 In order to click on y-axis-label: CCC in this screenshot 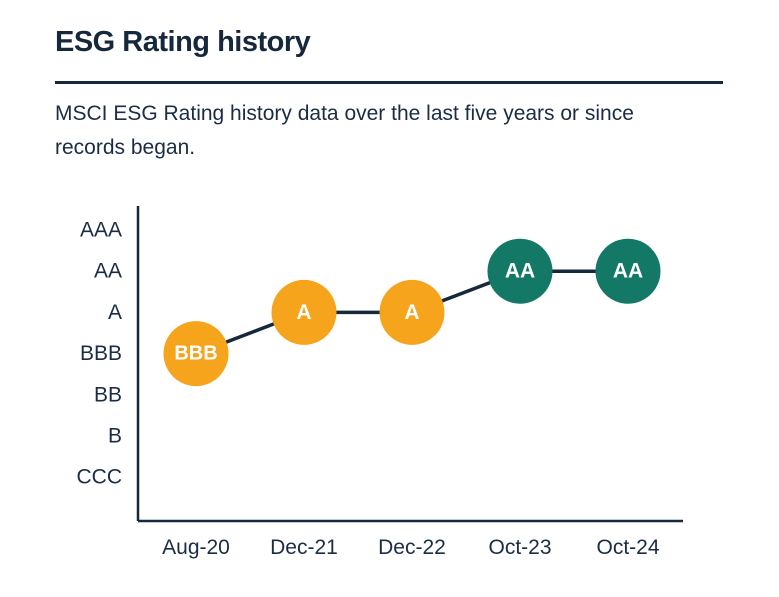, I will do `click(100, 477)`.